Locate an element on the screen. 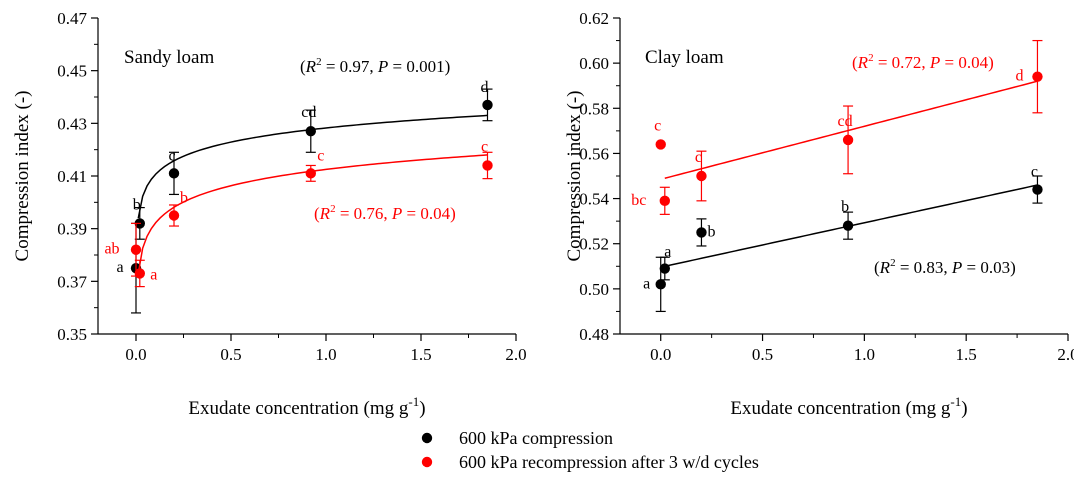 The image size is (1074, 484). y-tick-label: 0.60 is located at coordinates (594, 63).